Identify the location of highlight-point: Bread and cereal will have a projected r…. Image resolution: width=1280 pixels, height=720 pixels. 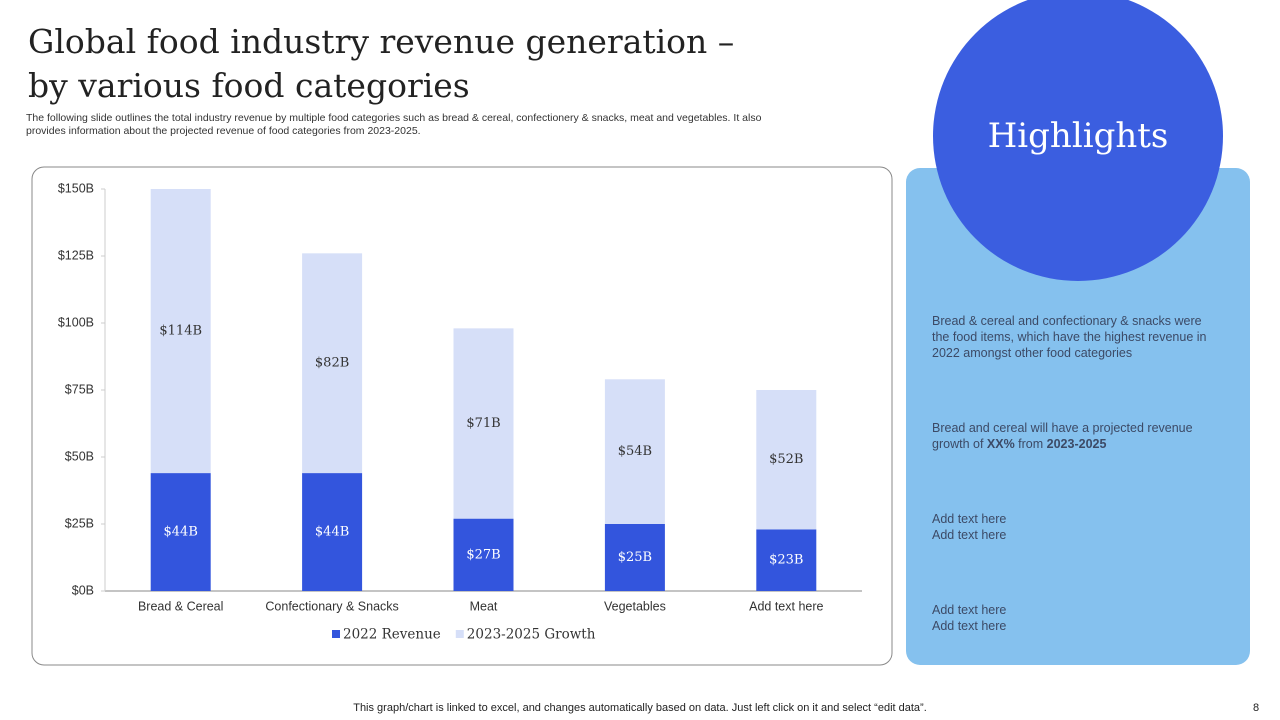
(1077, 436).